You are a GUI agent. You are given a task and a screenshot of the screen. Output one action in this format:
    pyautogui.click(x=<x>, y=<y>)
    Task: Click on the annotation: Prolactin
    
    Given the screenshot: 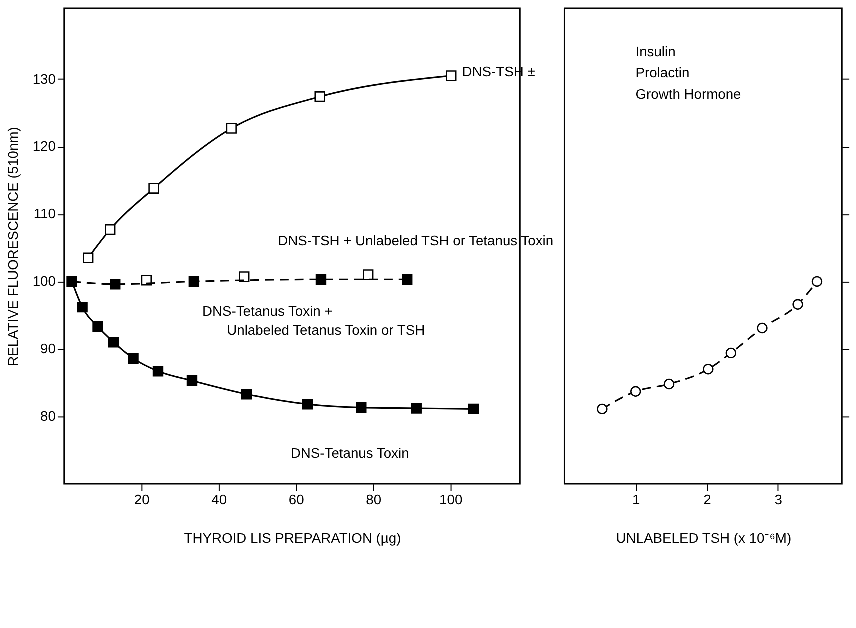 What is the action you would take?
    pyautogui.click(x=663, y=72)
    